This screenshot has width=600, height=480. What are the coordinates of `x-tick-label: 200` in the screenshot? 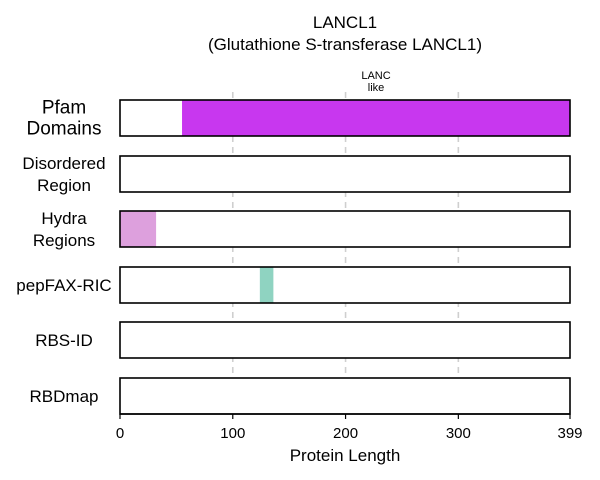 It's located at (345, 433).